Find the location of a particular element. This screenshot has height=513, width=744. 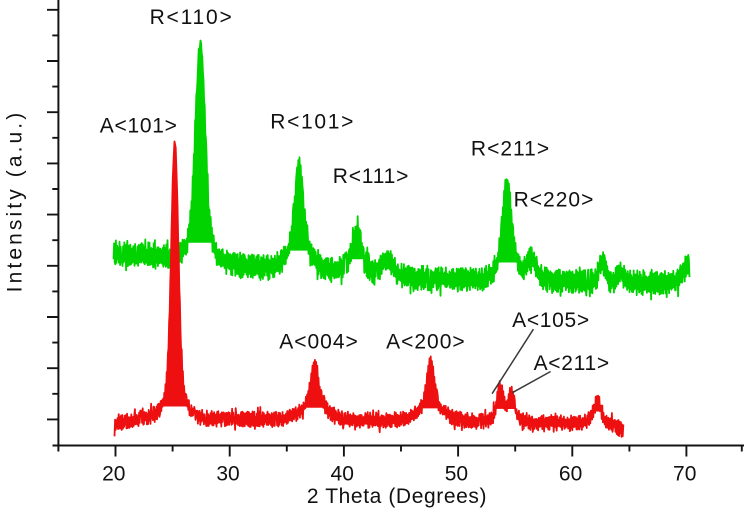

svg-text: R<101> is located at coordinates (312, 122).